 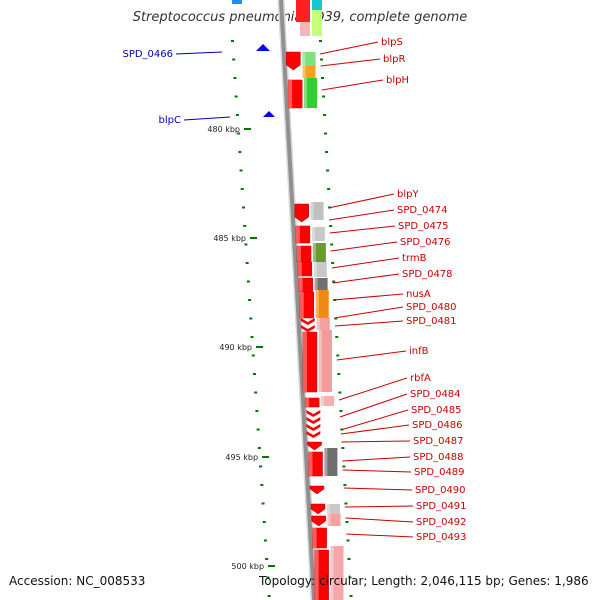 What do you see at coordinates (229, 238) in the screenshot?
I see `scale-tick-label: 485 kbp` at bounding box center [229, 238].